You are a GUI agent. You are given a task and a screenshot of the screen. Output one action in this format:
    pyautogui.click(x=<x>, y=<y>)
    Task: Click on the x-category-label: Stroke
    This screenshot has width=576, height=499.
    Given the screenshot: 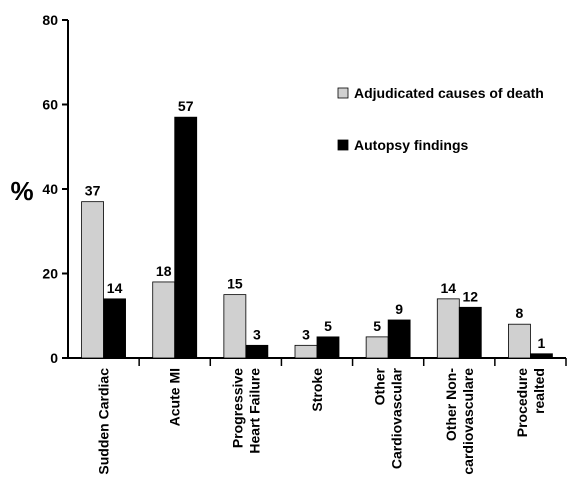 What is the action you would take?
    pyautogui.click(x=317, y=390)
    